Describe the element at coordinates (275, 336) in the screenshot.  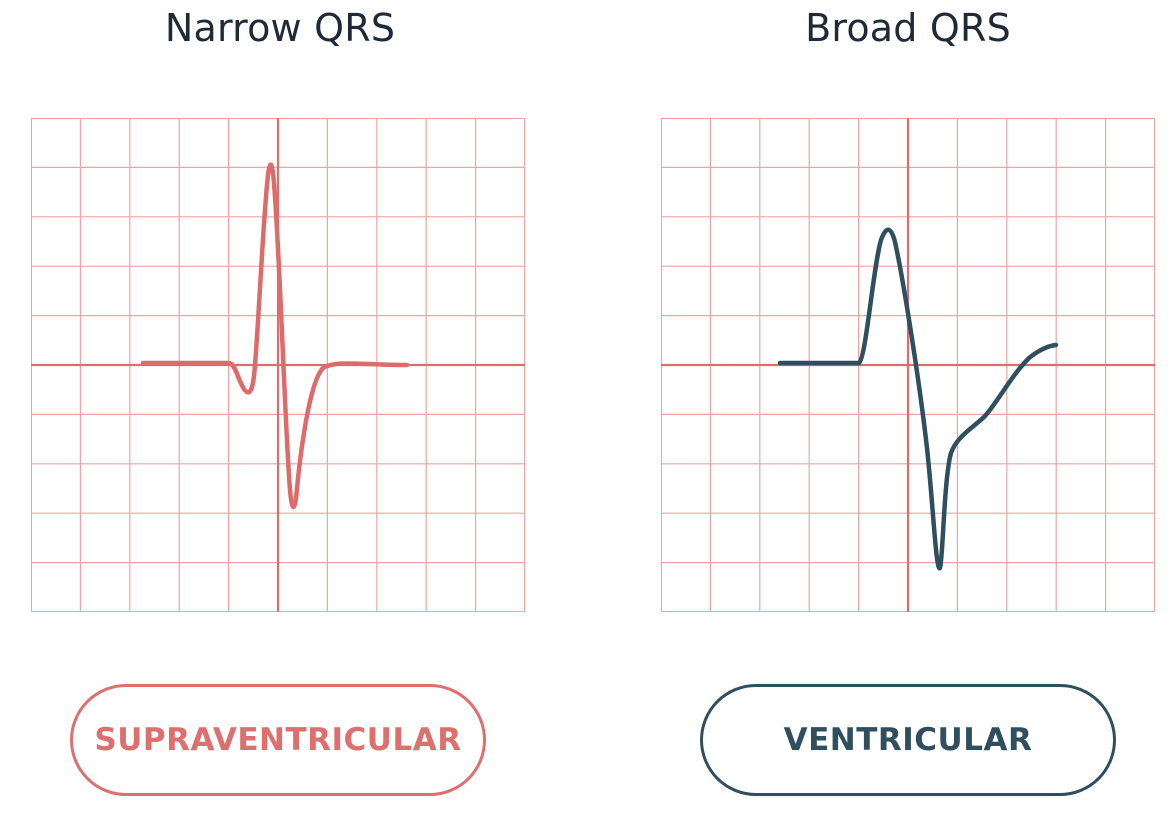
I see `narrow-qrs-waveform` at that location.